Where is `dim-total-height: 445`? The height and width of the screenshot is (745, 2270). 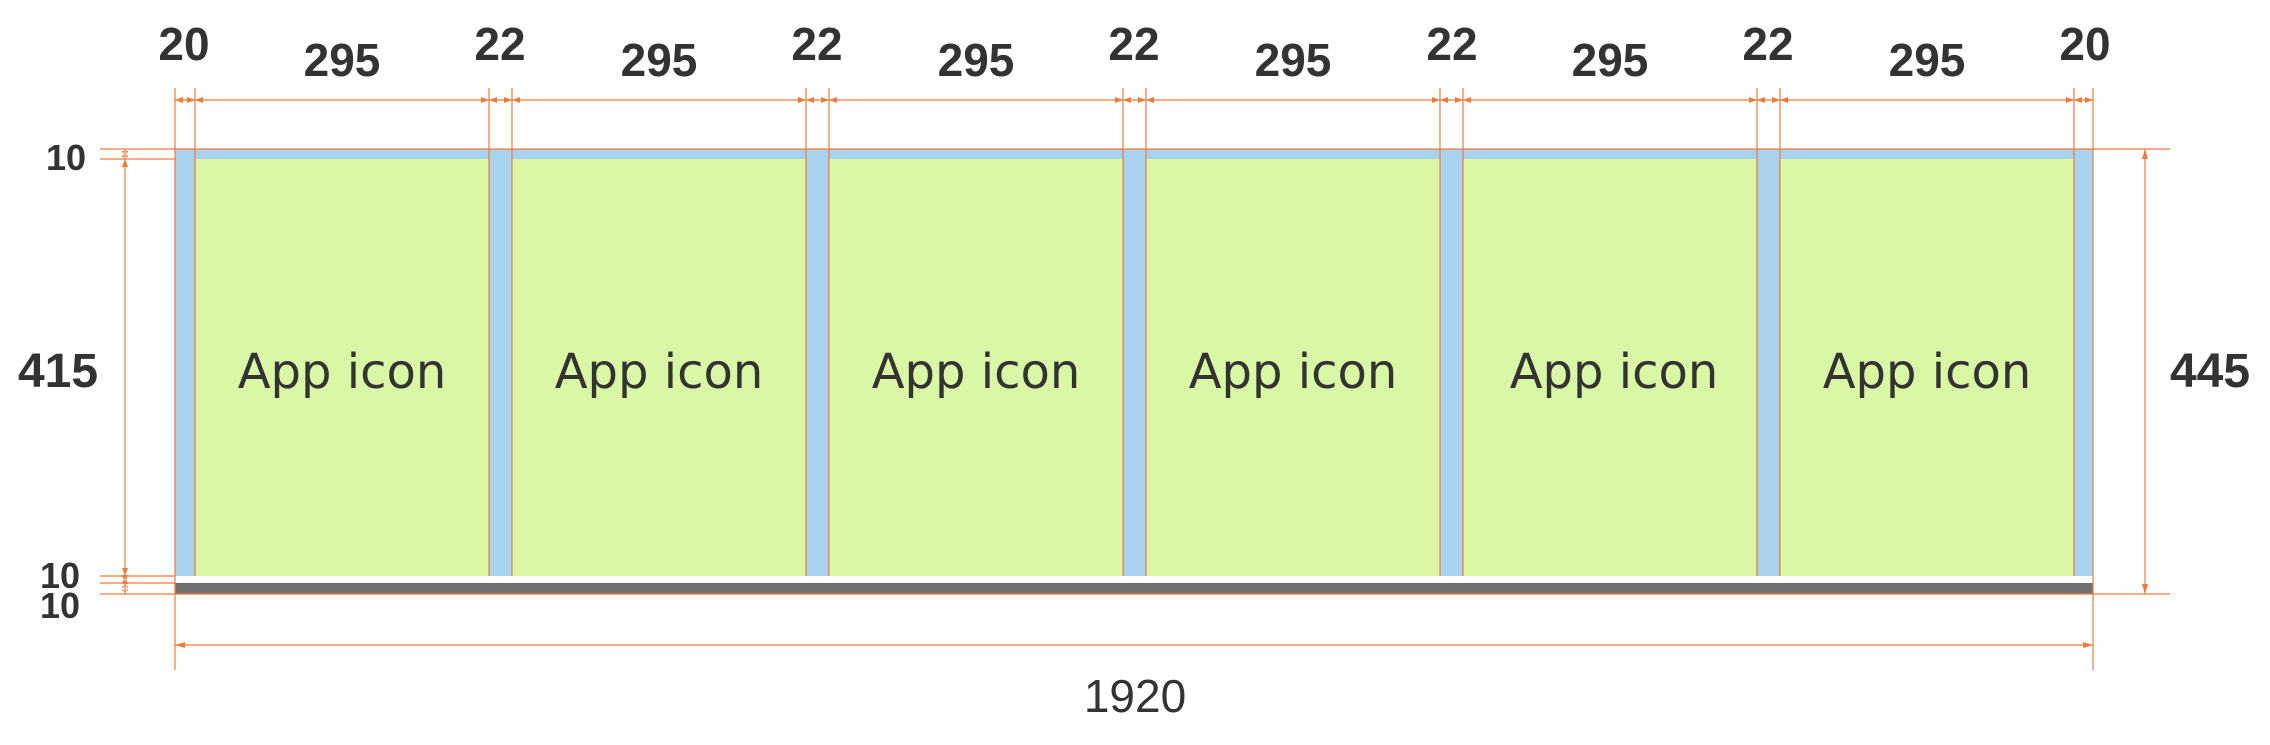 dim-total-height: 445 is located at coordinates (2210, 371).